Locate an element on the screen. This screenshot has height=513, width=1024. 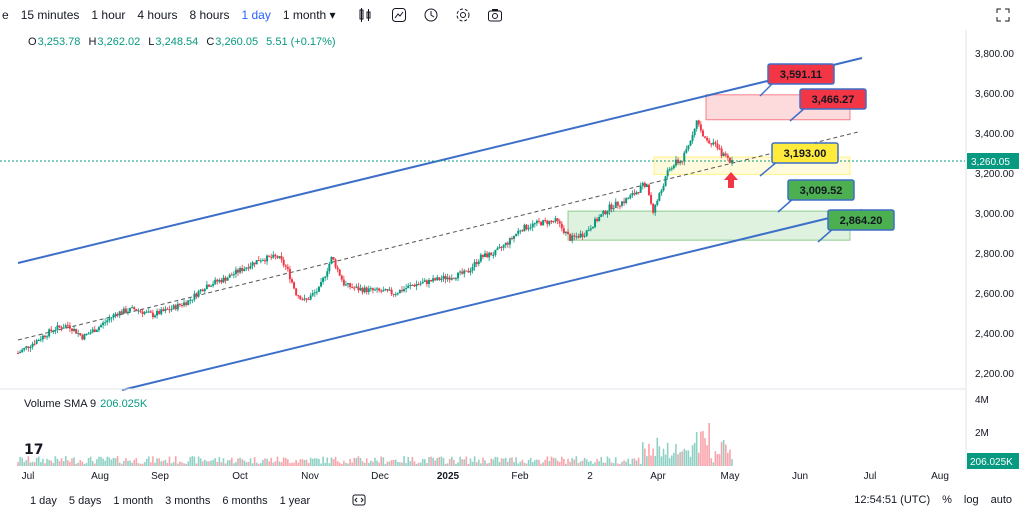
range-1d: 1 day is located at coordinates (43, 501).